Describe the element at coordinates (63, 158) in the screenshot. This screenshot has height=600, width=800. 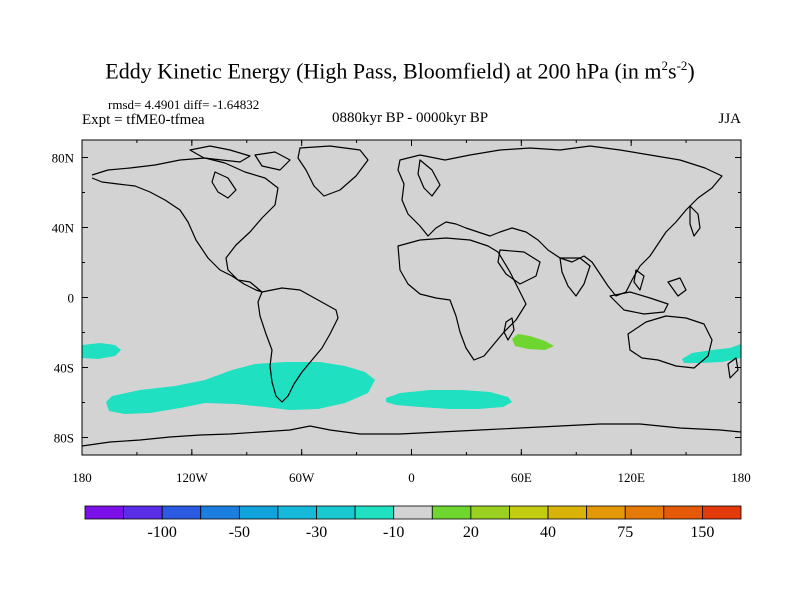
I see `lat-label: 80N` at that location.